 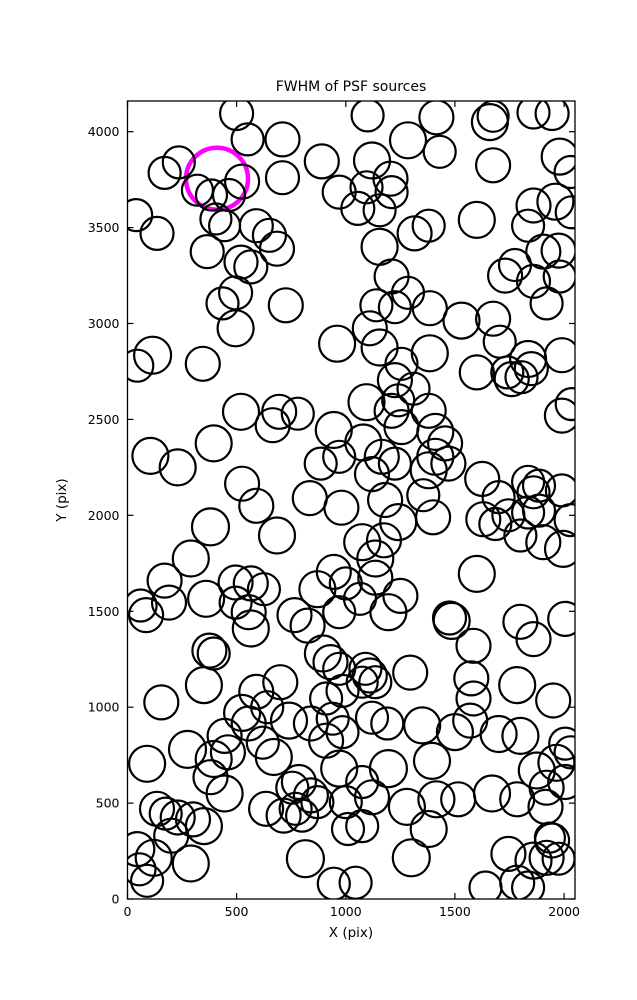 I want to click on y-tick-label: 2000, so click(x=104, y=515).